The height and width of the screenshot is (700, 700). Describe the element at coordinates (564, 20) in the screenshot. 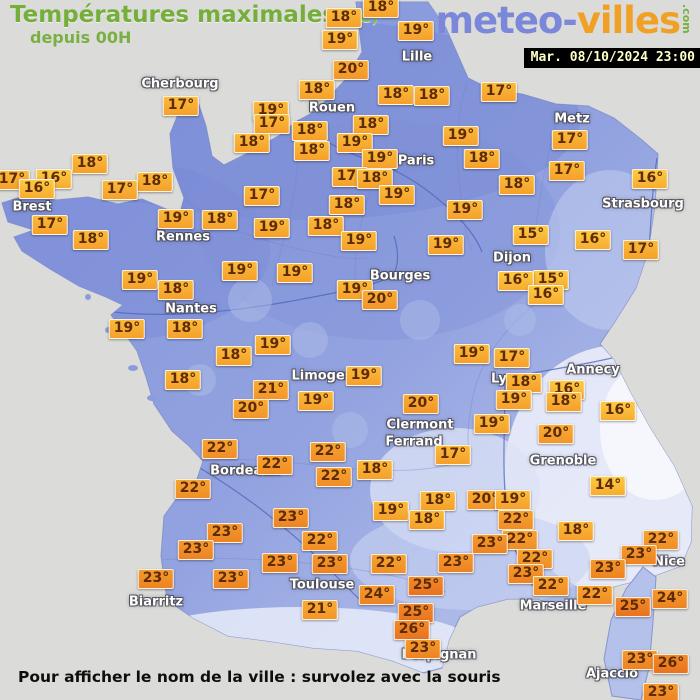

I see `meteo-villes-logo: meteo-villes .com` at that location.